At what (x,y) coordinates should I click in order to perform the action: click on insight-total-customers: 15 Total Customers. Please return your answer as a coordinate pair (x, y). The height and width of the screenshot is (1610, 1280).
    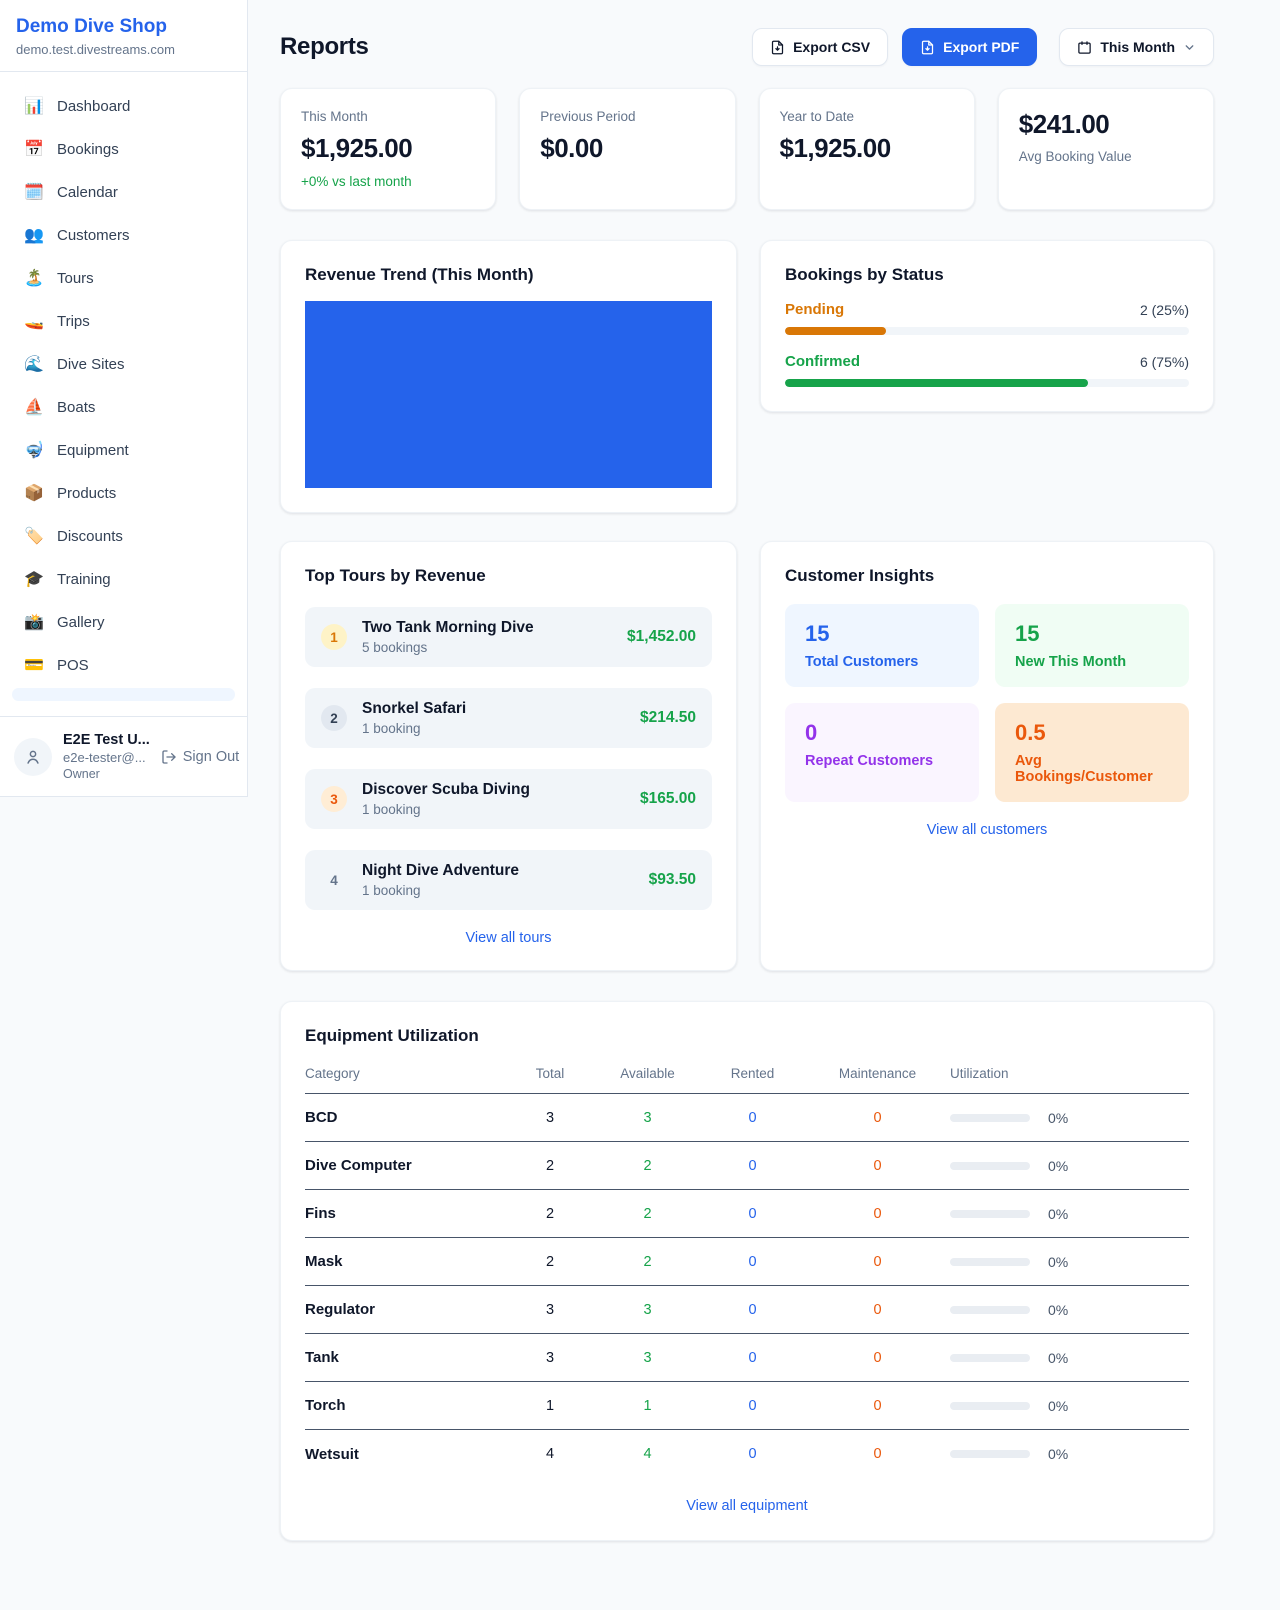
    Looking at the image, I should click on (882, 645).